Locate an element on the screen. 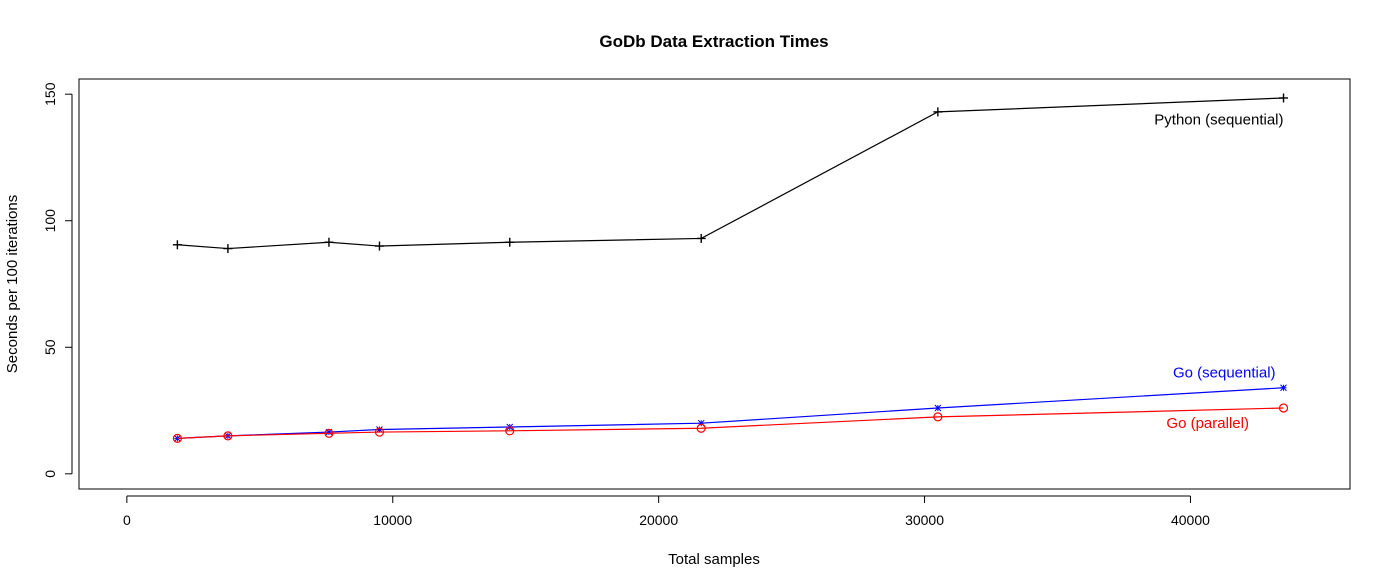 This screenshot has width=1390, height=588. y-axis: 0 50 100 150 is located at coordinates (57, 280).